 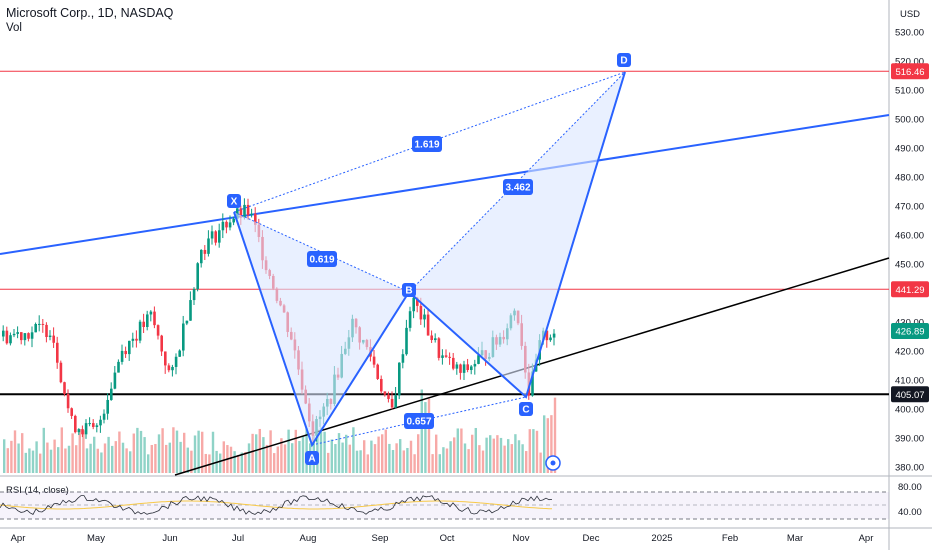 I want to click on rsi-tick: 40.00, so click(x=910, y=512).